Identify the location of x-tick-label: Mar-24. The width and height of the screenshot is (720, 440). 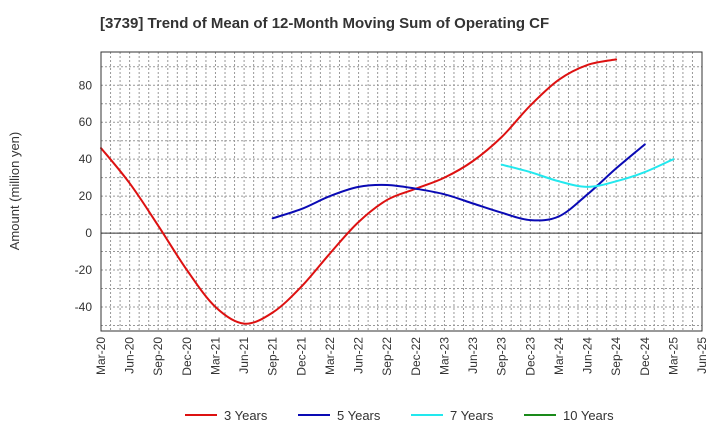
(559, 356).